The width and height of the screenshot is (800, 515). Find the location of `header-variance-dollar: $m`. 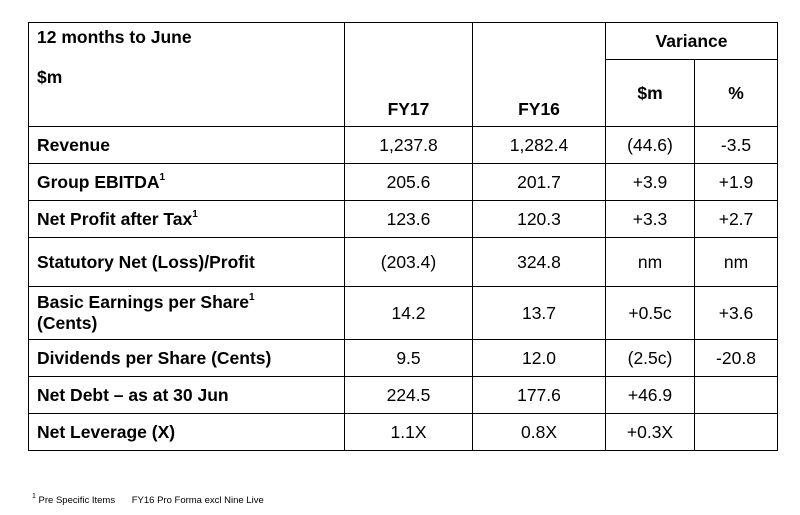

header-variance-dollar: $m is located at coordinates (650, 93).